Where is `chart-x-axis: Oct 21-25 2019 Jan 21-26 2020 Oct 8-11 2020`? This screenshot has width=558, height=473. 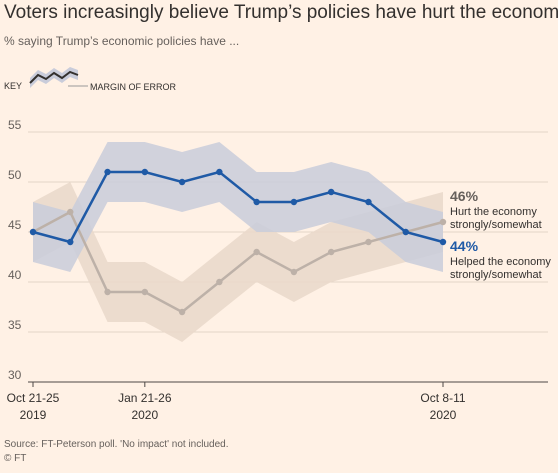 chart-x-axis: Oct 21-25 2019 Jan 21-26 2020 Oct 8-11 2020 is located at coordinates (236, 402).